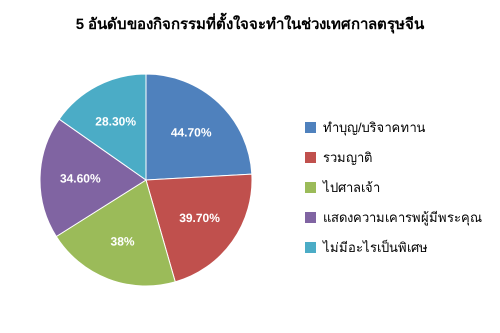 Image resolution: width=500 pixels, height=333 pixels. I want to click on legend-label: ทำบุญ/บริจาคทาน, so click(374, 128).